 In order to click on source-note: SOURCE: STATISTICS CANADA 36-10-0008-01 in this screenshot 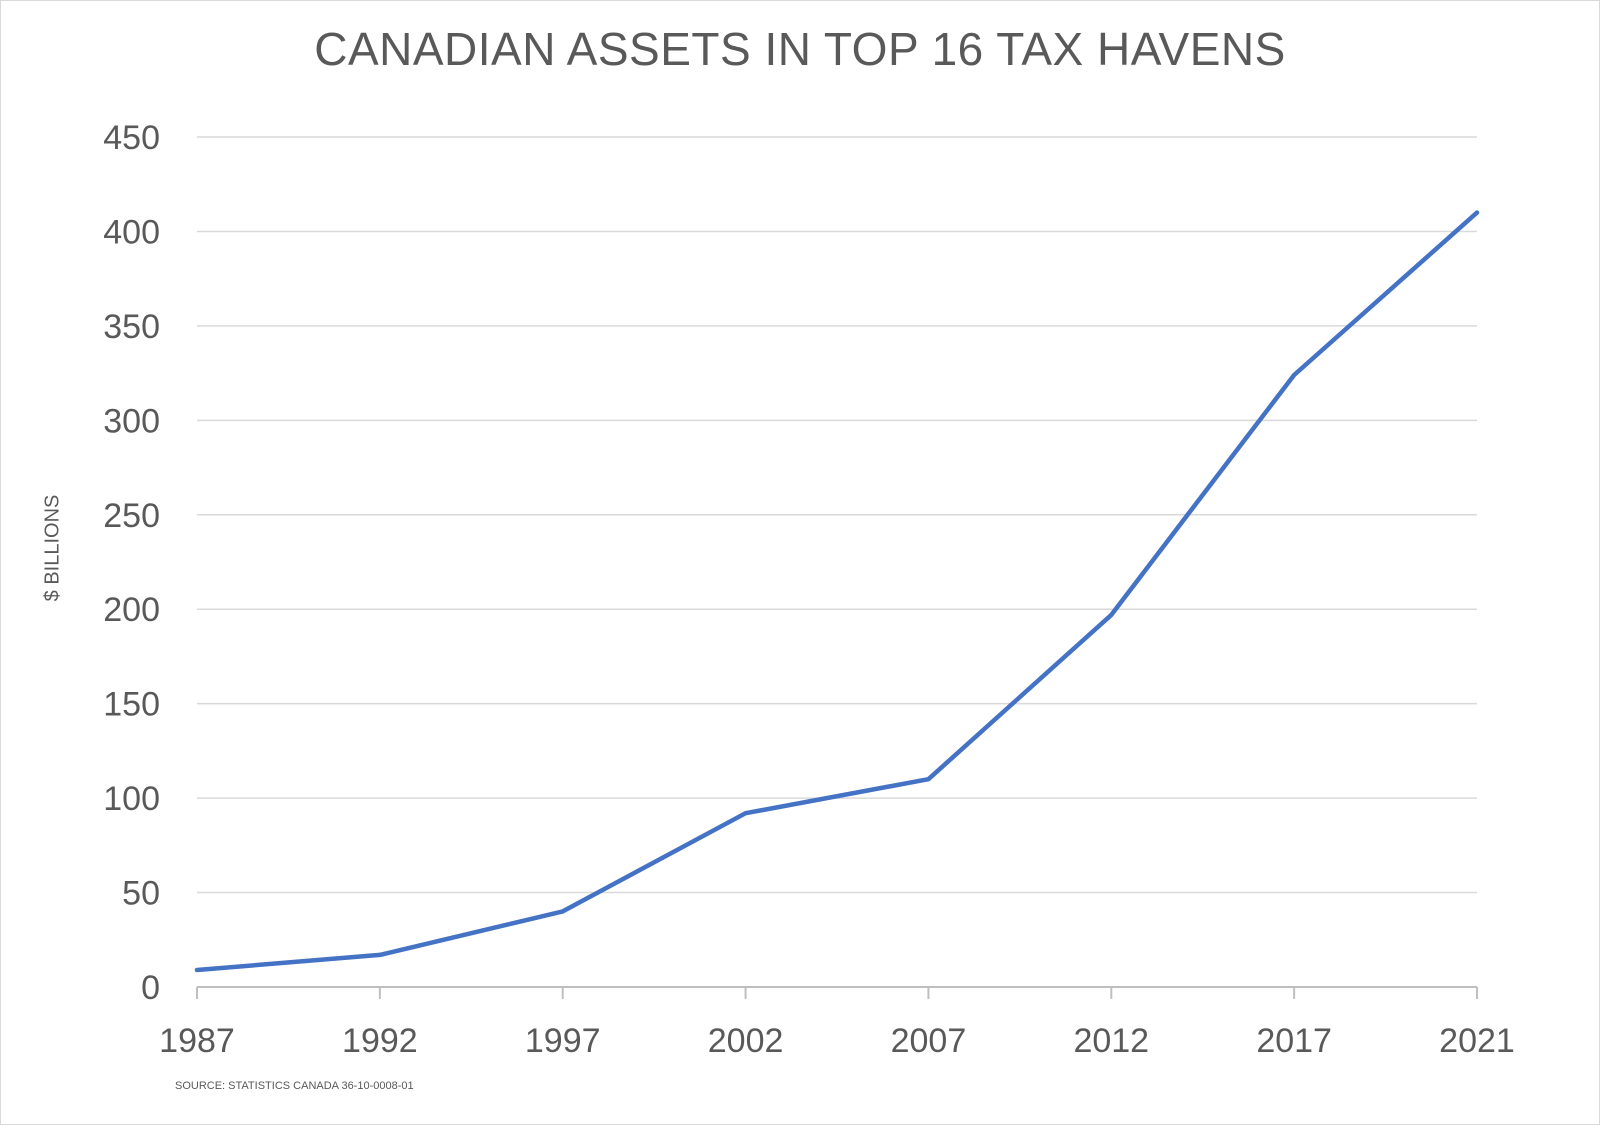, I will do `click(294, 1086)`.